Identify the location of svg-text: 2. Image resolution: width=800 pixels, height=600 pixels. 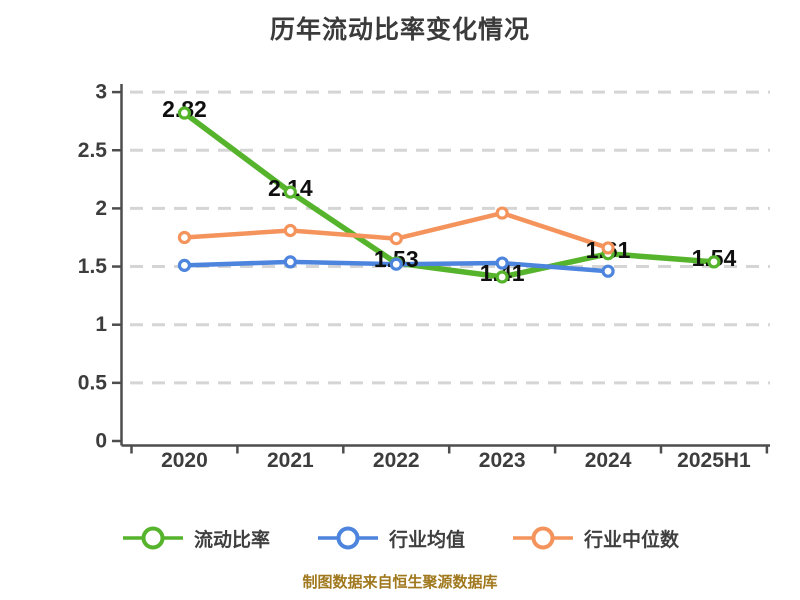
(101, 208).